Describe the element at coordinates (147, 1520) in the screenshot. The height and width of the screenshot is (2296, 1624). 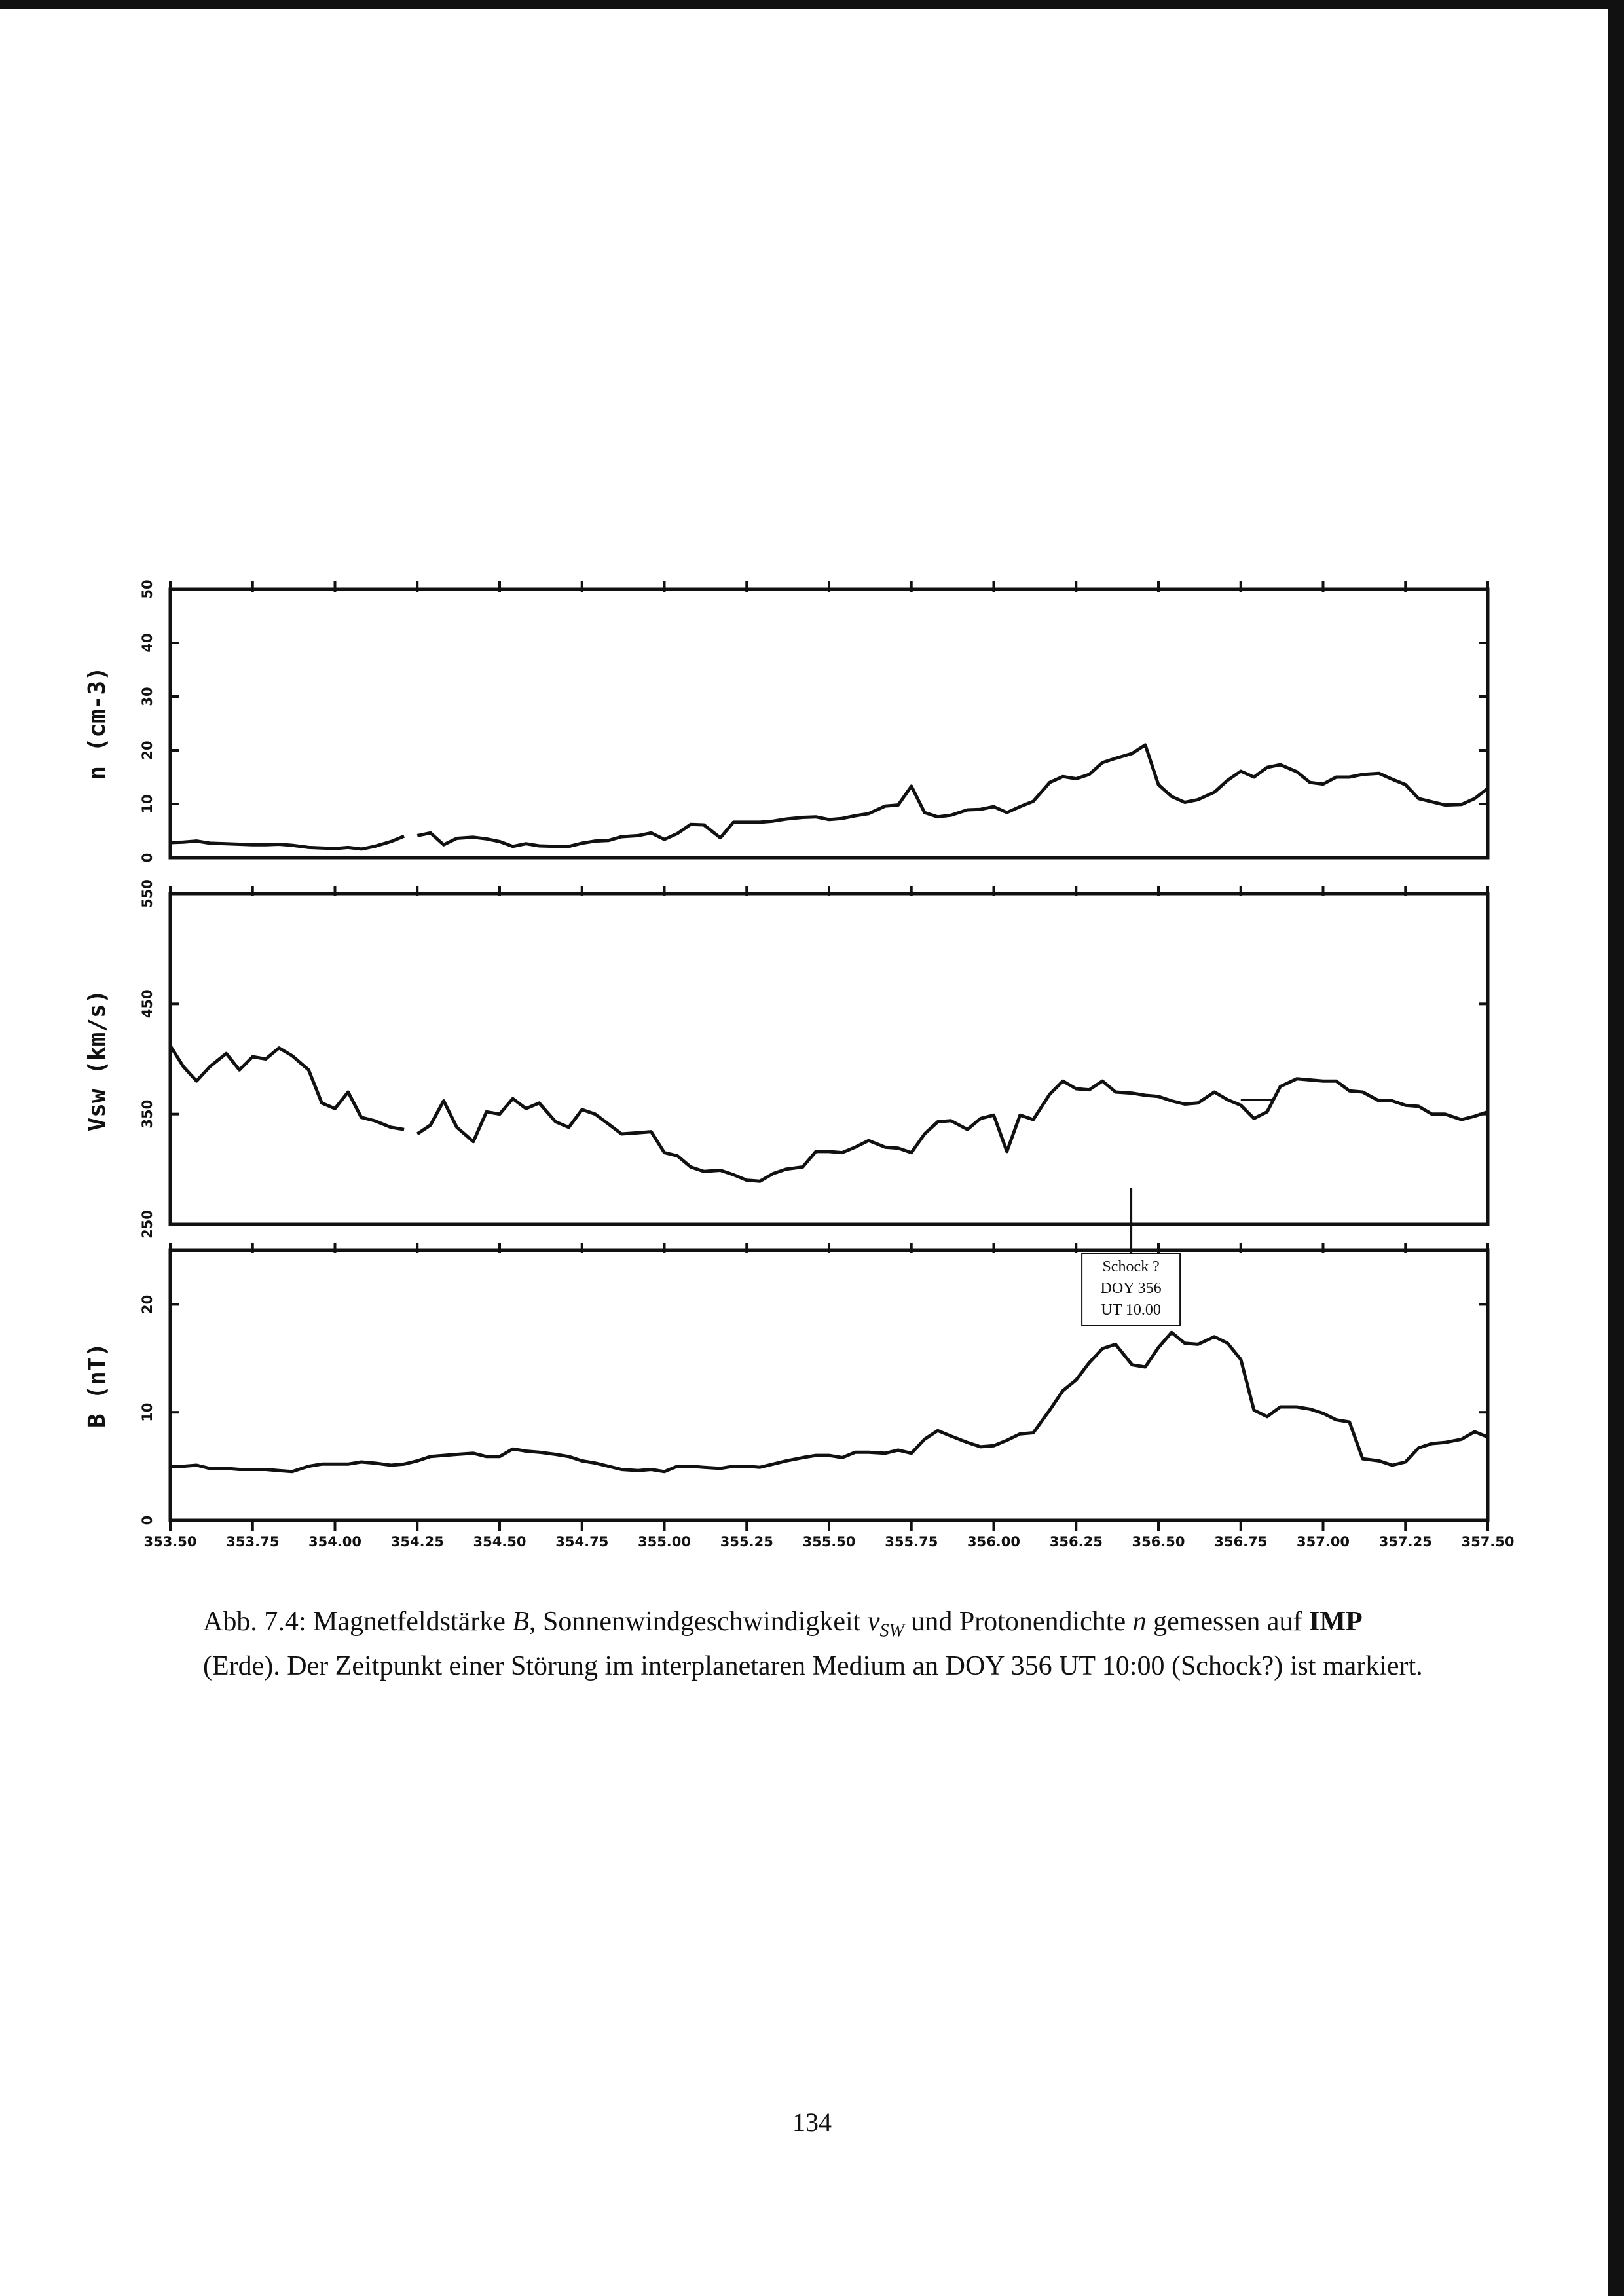
I see `ytick-label-b-0: 0` at that location.